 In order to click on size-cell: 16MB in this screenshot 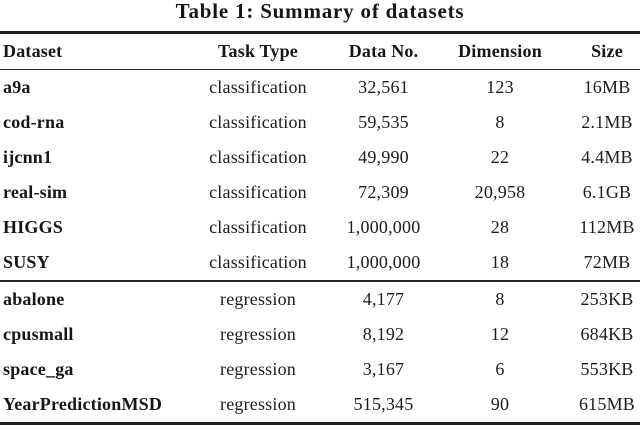, I will do `click(607, 87)`.